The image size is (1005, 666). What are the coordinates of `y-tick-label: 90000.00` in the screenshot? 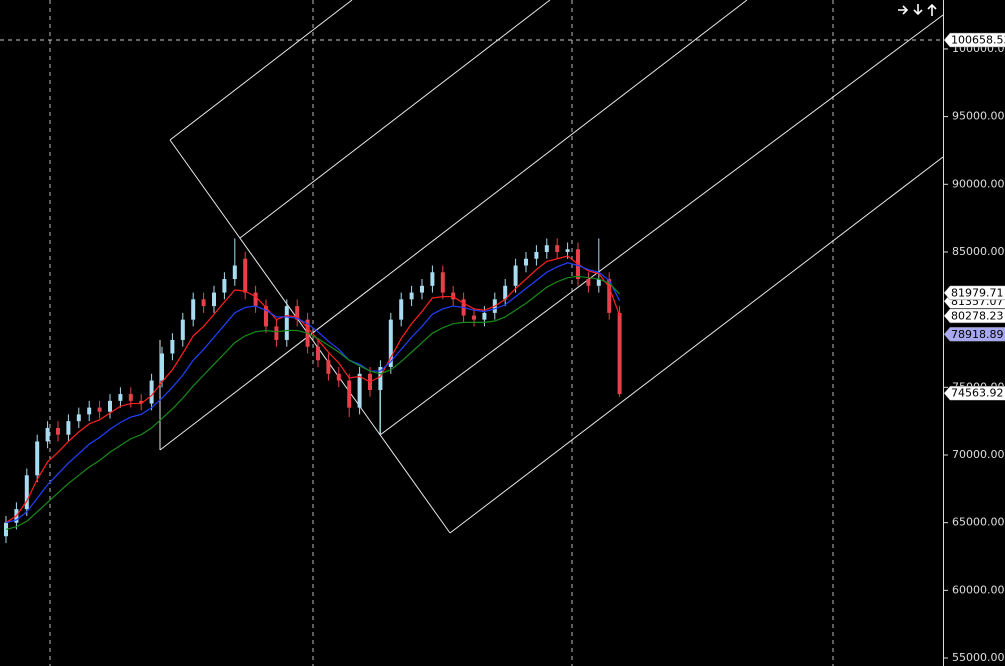 It's located at (978, 183).